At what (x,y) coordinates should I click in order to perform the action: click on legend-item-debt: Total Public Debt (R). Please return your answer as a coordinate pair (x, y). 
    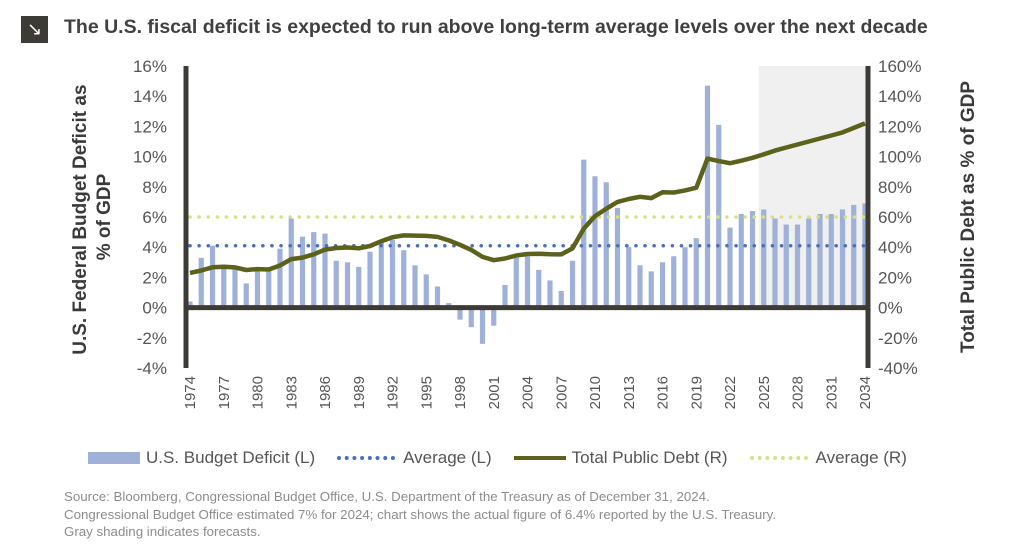
    Looking at the image, I should click on (620, 458).